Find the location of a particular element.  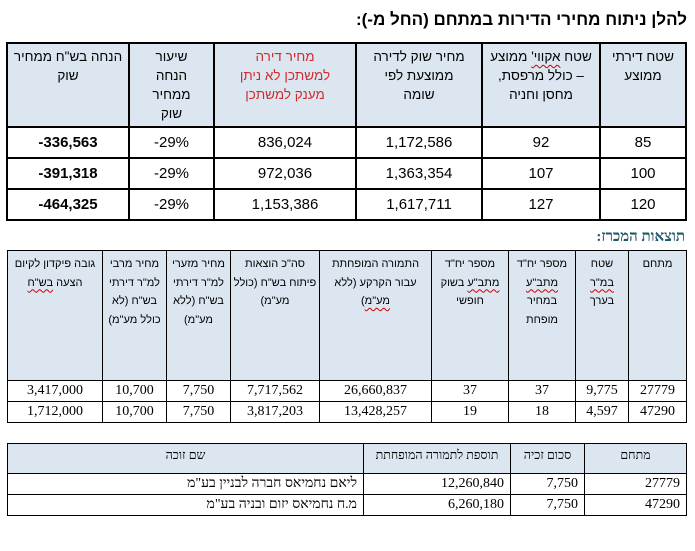

table-row: 85 92 1,172,586 836,024 -29% -336,563 is located at coordinates (346, 142).